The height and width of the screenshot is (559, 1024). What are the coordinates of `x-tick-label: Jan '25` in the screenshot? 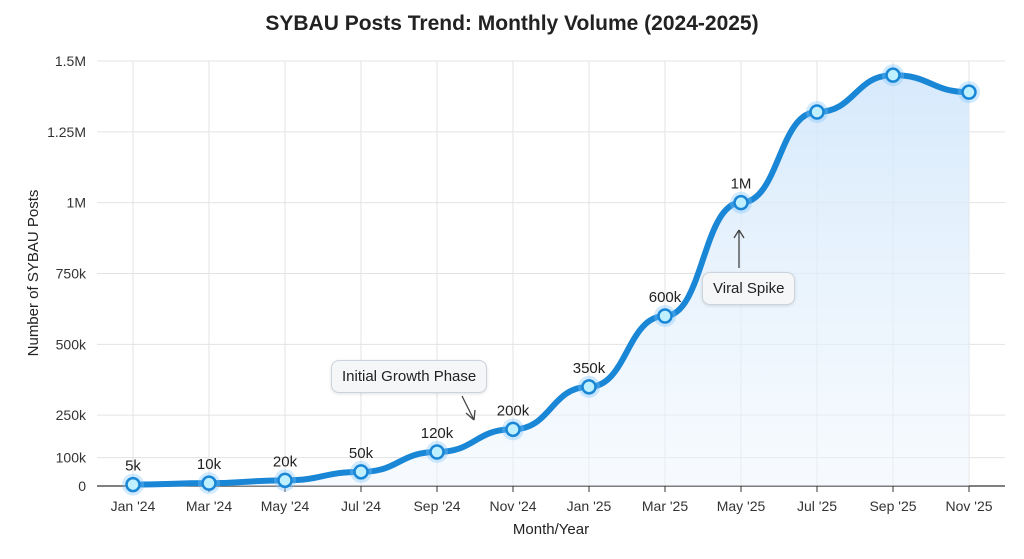 It's located at (589, 506).